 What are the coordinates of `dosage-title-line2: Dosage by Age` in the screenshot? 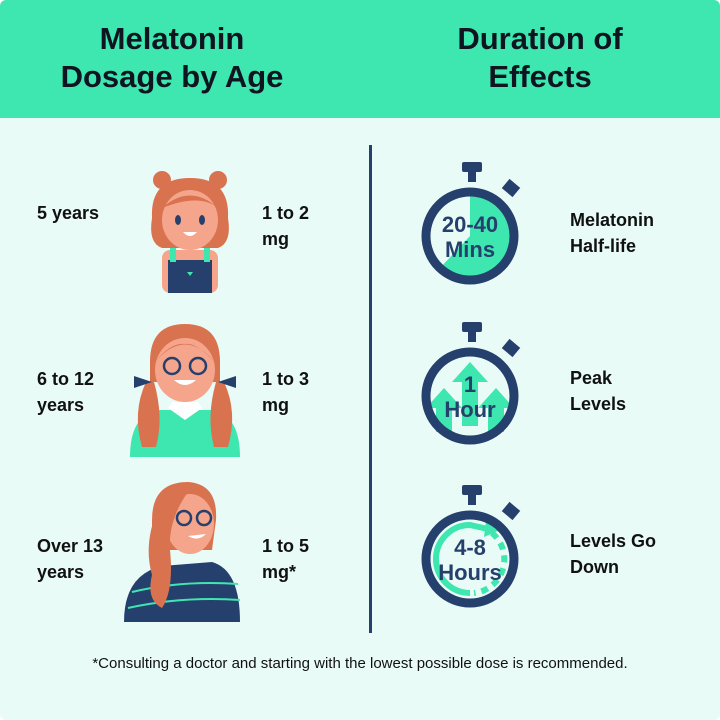 It's located at (172, 76).